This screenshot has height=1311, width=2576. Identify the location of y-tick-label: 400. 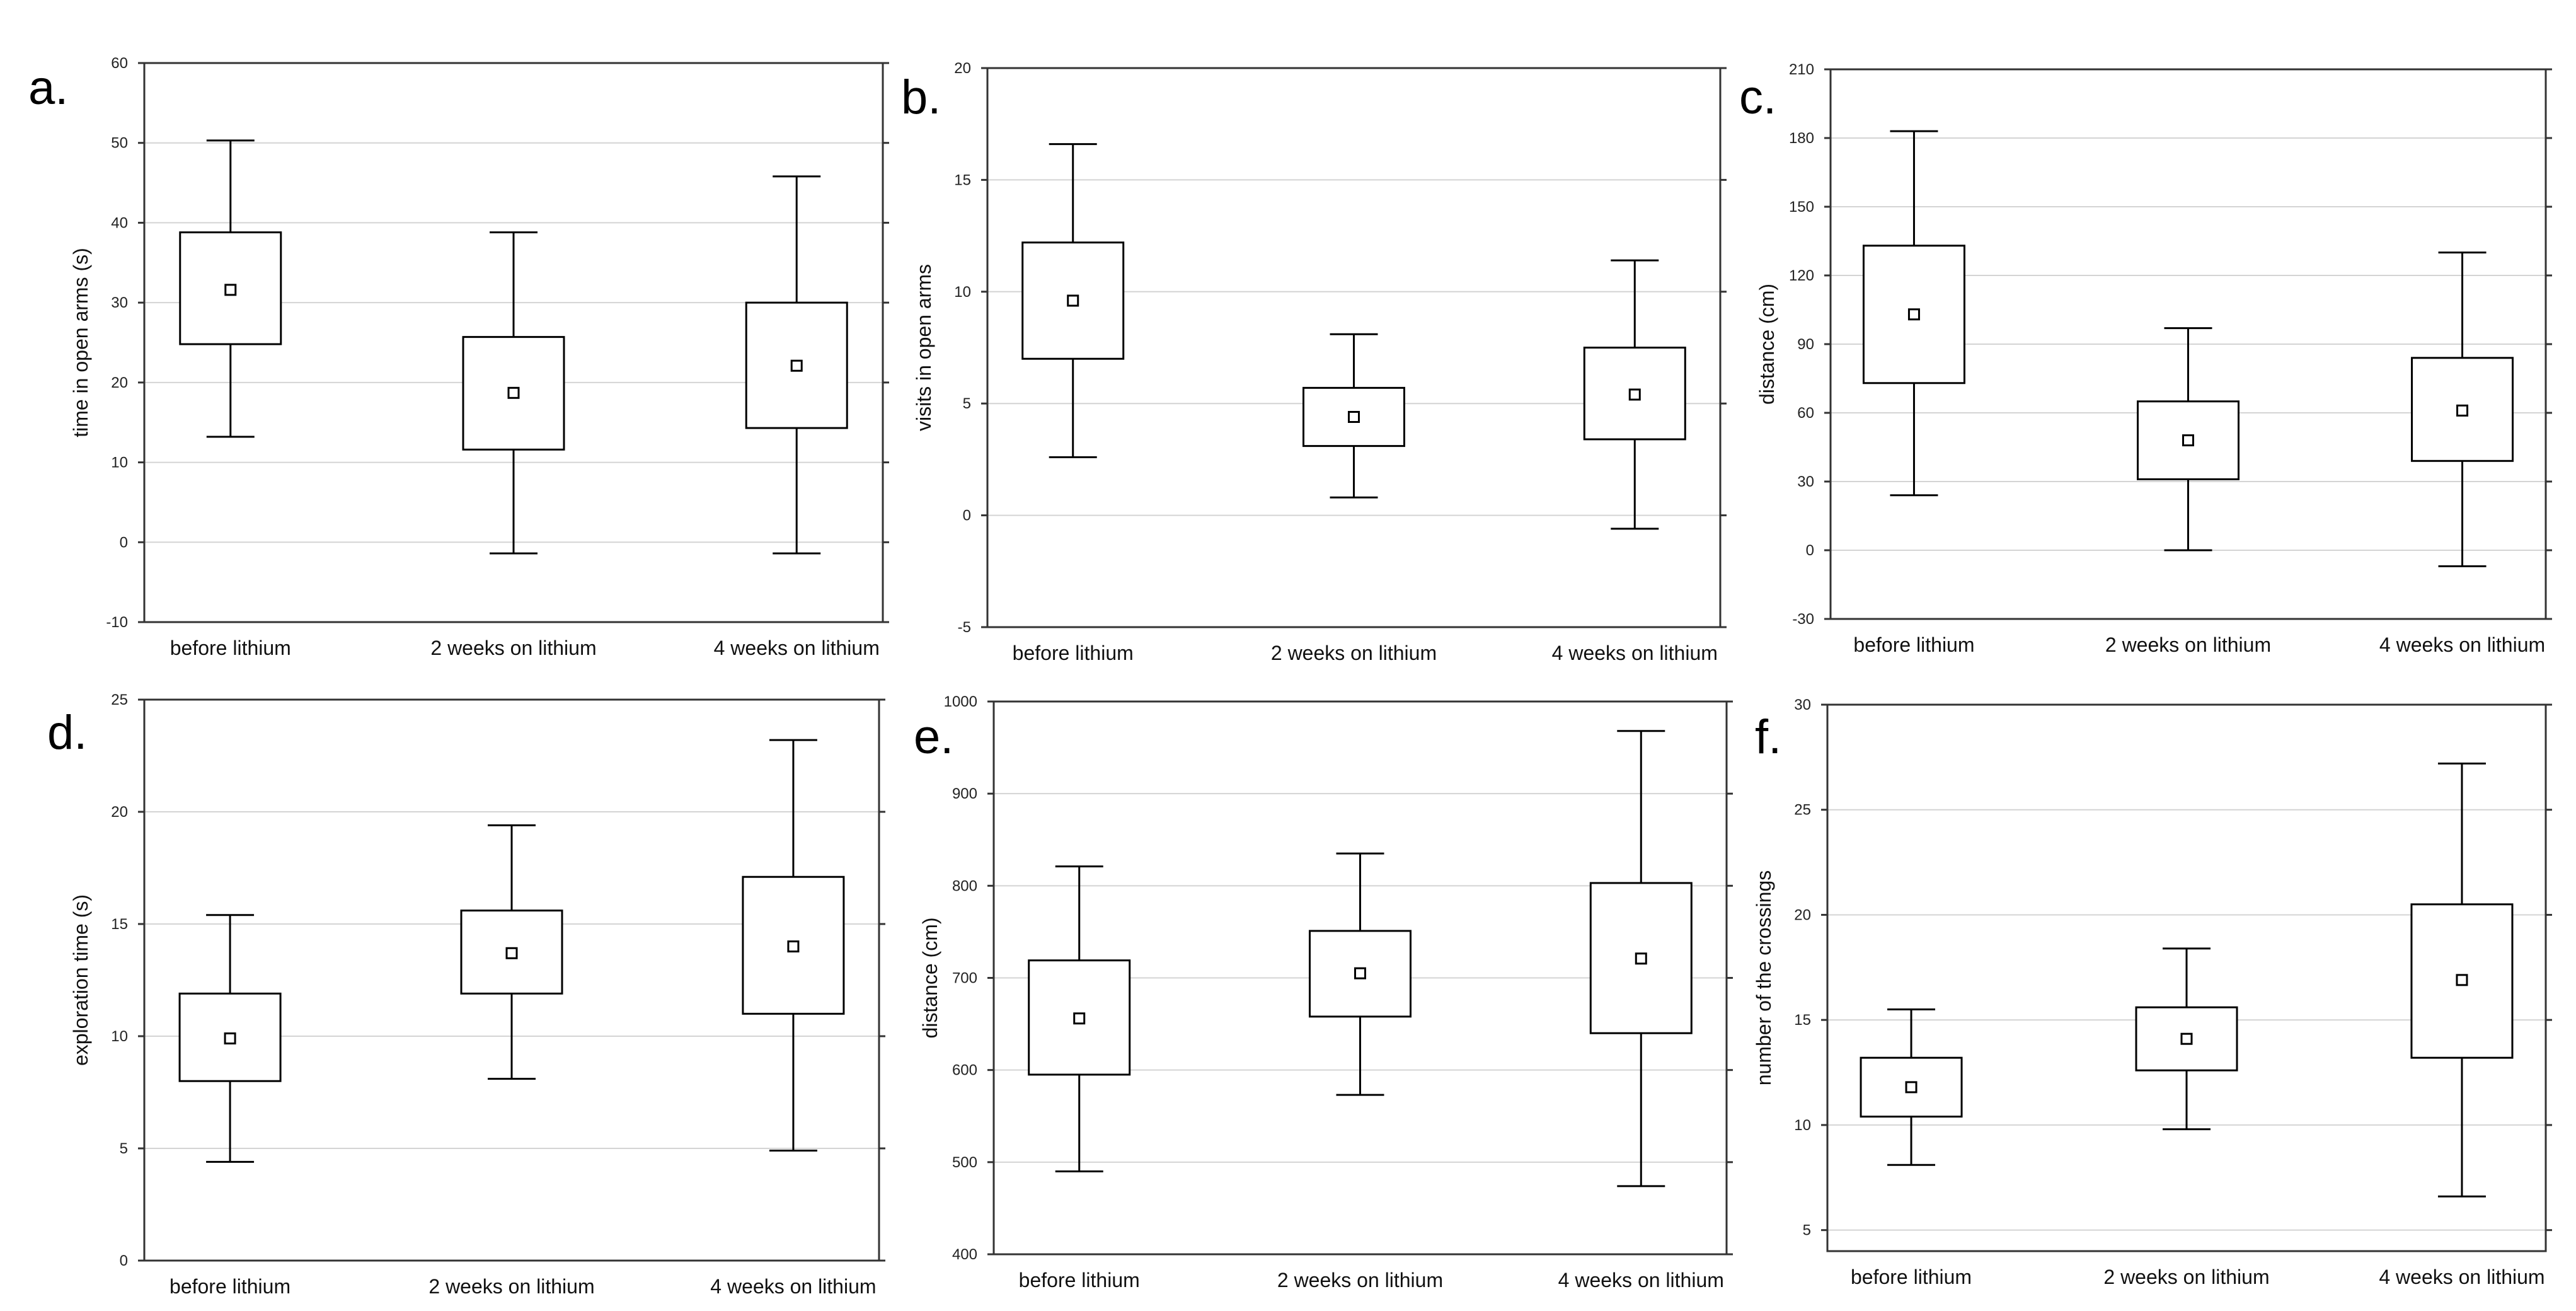
(964, 1254).